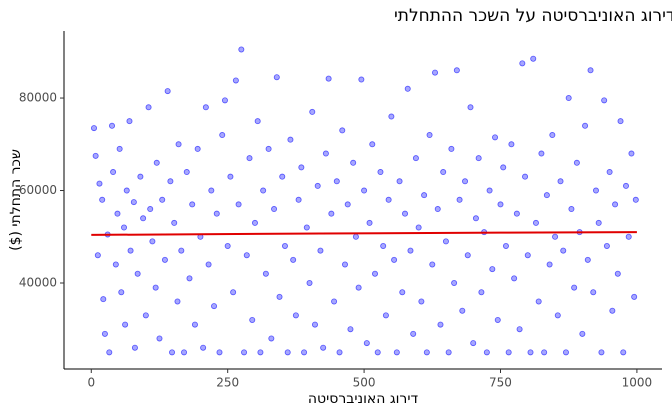 The width and height of the screenshot is (672, 414). Describe the element at coordinates (91, 383) in the screenshot. I see `x-tick-label: 0` at that location.